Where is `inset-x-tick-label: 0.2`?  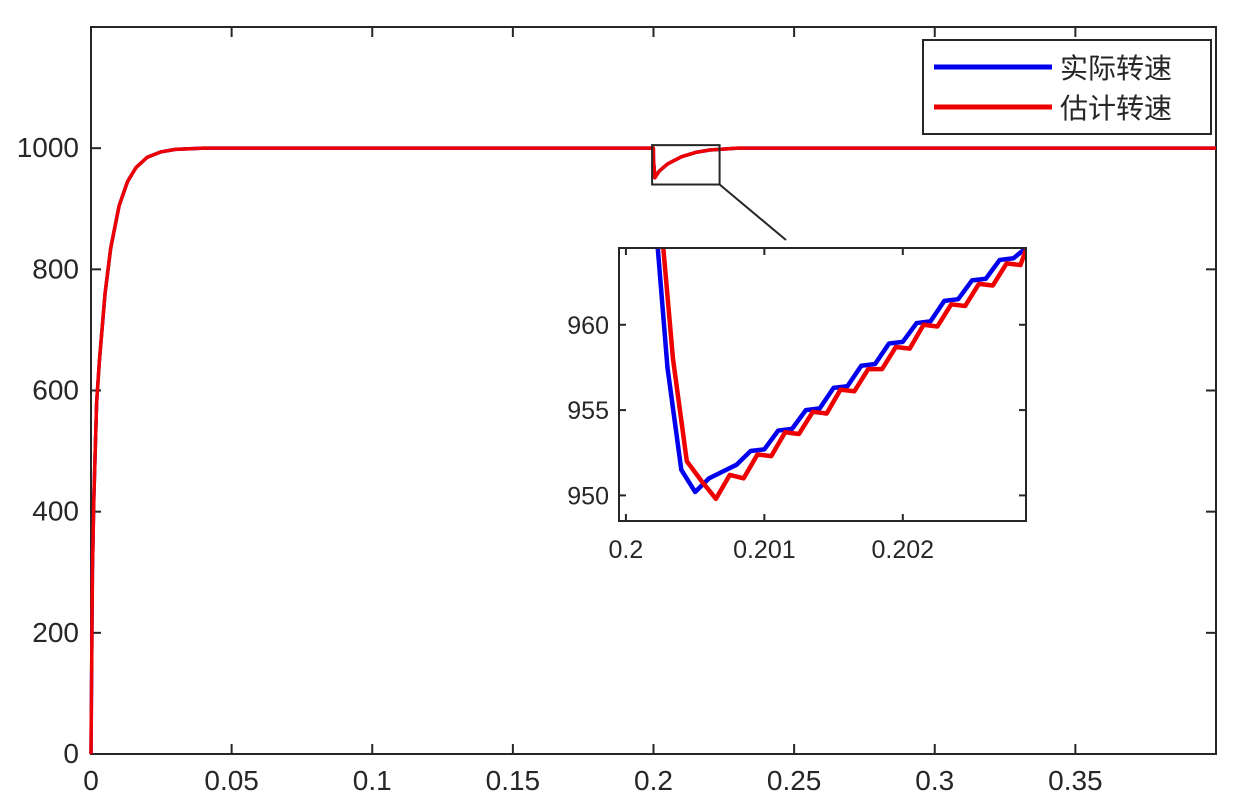
inset-x-tick-label: 0.2 is located at coordinates (626, 550).